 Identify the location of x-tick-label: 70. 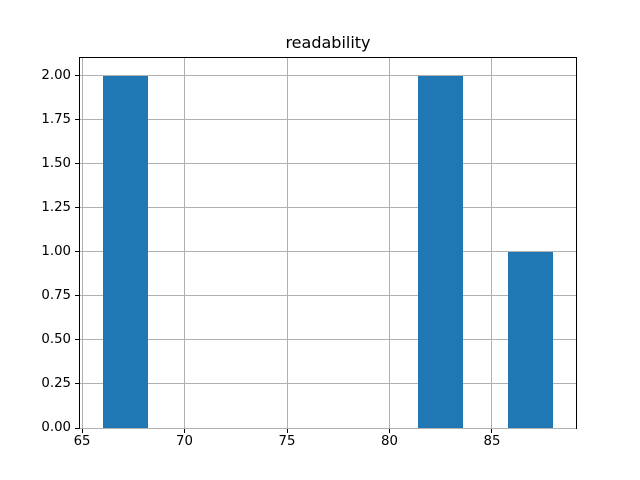
(184, 441).